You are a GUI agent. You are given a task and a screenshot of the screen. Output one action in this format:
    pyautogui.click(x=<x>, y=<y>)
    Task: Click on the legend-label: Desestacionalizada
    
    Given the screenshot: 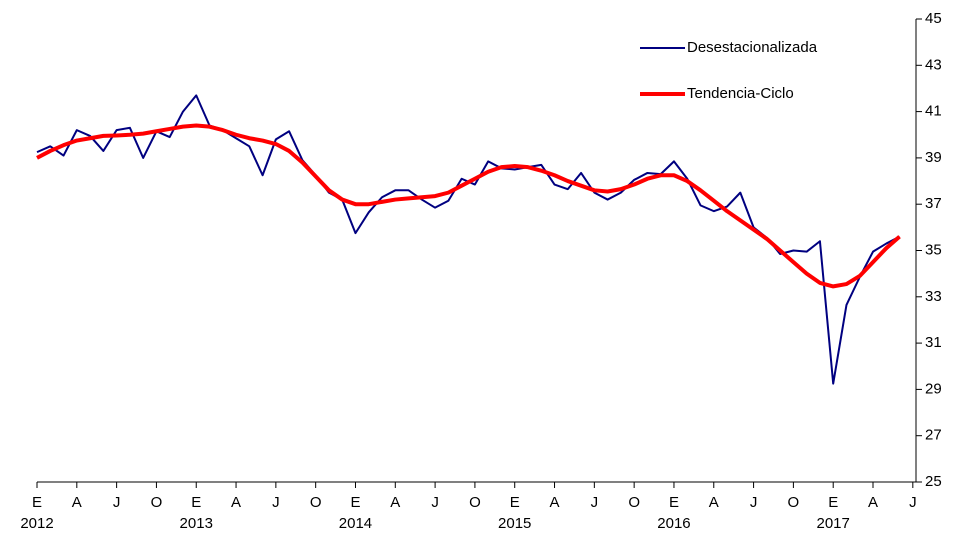 What is the action you would take?
    pyautogui.click(x=752, y=47)
    